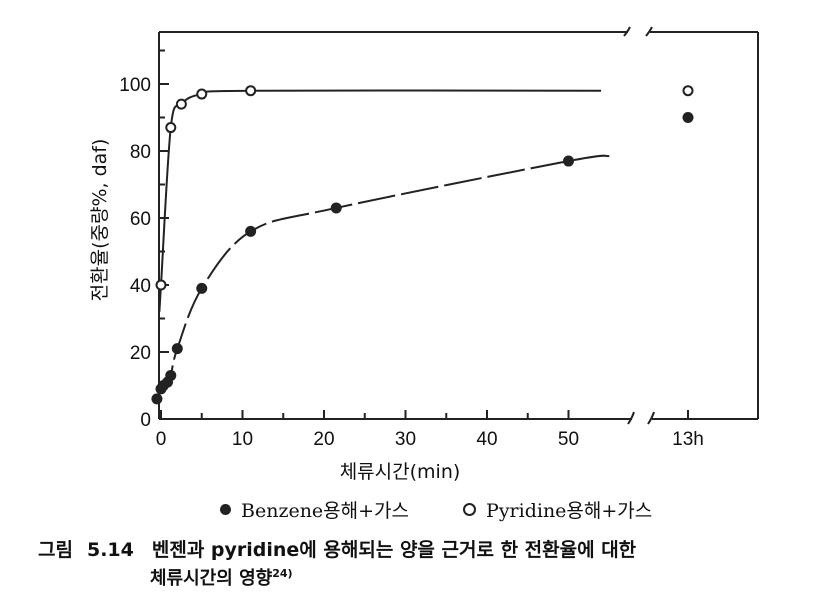  Describe the element at coordinates (211, 578) in the screenshot. I see `caption-text-2: 체류시간의 영향` at that location.